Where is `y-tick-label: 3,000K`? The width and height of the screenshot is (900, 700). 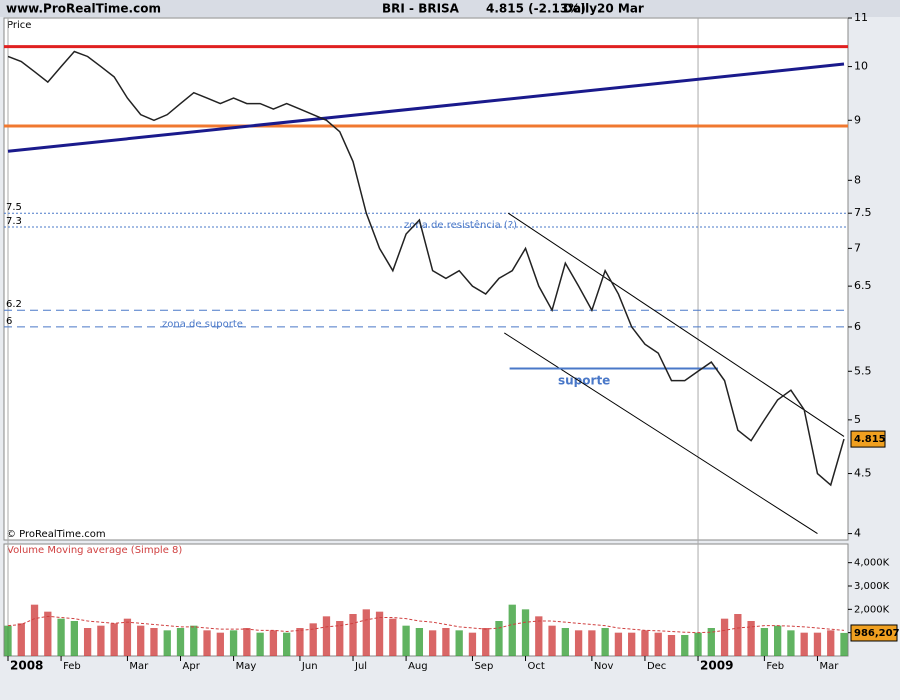
y-tick-label: 3,000K is located at coordinates (872, 586).